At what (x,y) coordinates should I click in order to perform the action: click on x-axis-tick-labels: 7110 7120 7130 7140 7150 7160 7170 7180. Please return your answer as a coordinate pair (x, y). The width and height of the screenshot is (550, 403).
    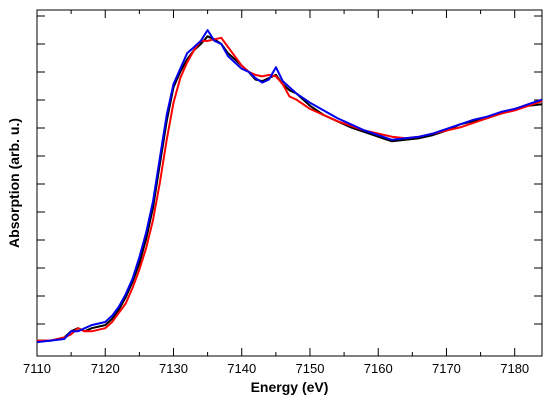
    Looking at the image, I should click on (276, 368).